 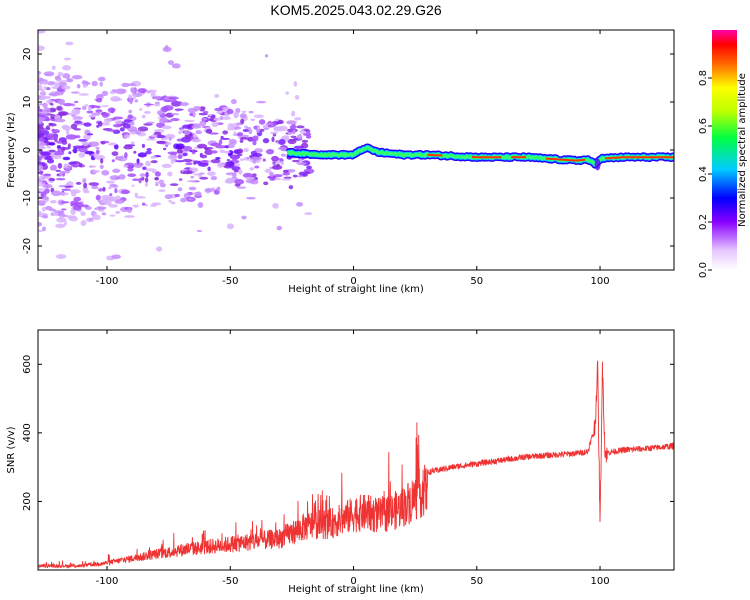 What do you see at coordinates (27, 150) in the screenshot?
I see `spectrogram-y-tick-label: 0` at bounding box center [27, 150].